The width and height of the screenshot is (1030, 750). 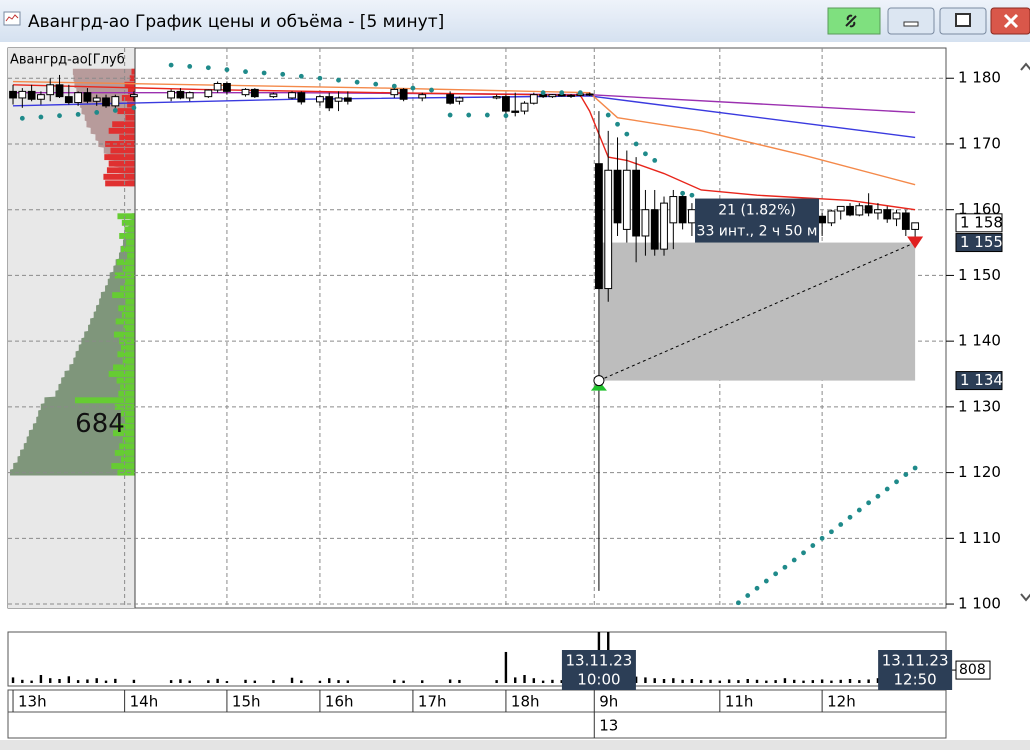 I want to click on measure-tooltip-sublabel: 33 инт., 2 ч 50 м, so click(x=757, y=232).